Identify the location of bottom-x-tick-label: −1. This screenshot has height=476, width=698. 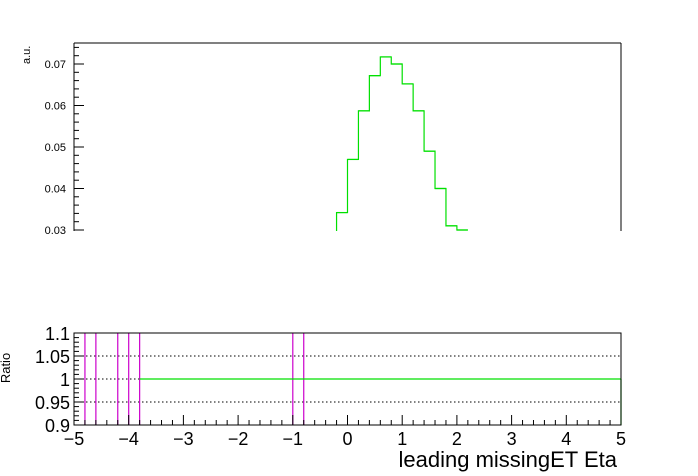
(293, 439).